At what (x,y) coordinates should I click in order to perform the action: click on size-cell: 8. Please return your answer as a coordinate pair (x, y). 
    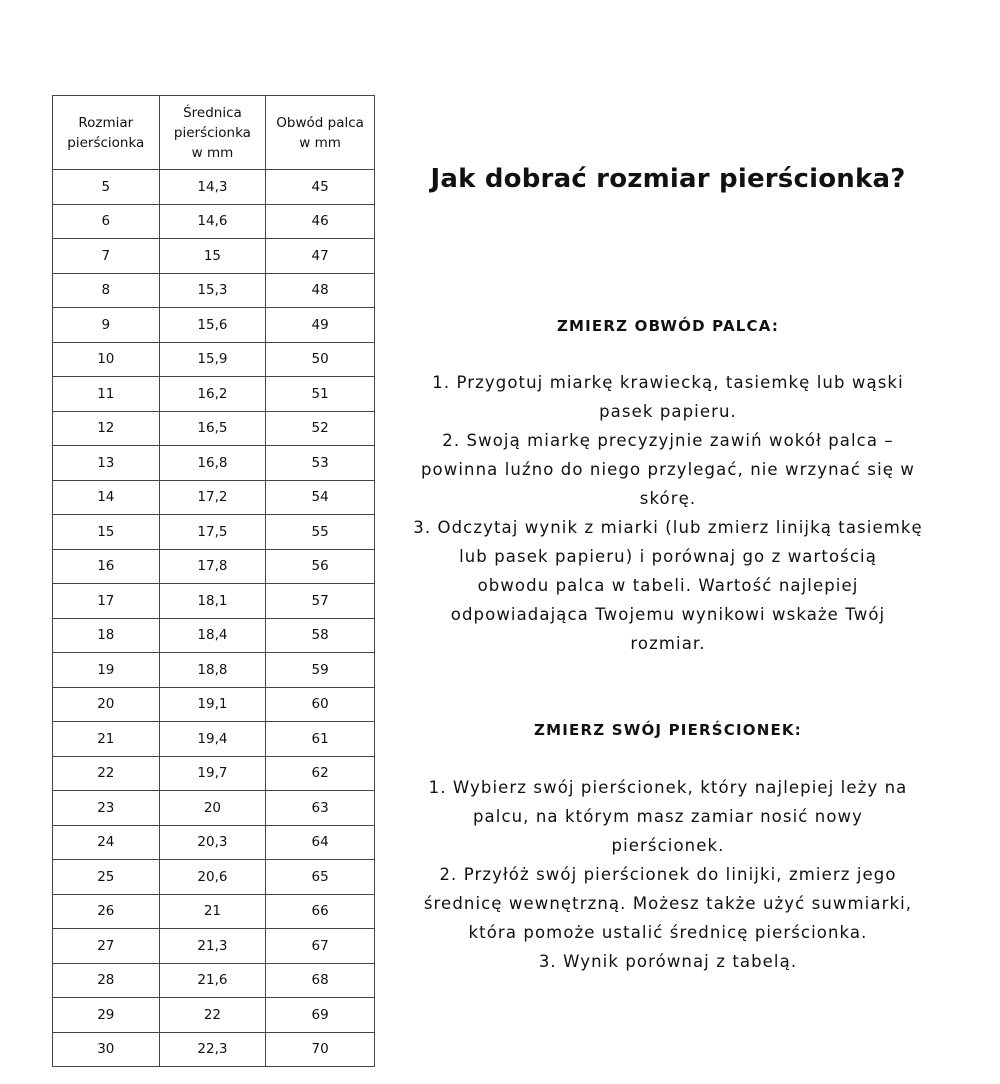
    Looking at the image, I should click on (106, 290).